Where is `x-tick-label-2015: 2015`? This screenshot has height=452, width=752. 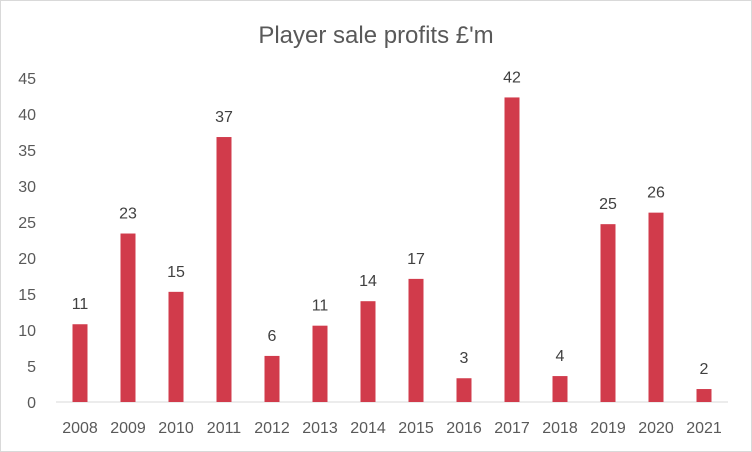 x-tick-label-2015: 2015 is located at coordinates (416, 428).